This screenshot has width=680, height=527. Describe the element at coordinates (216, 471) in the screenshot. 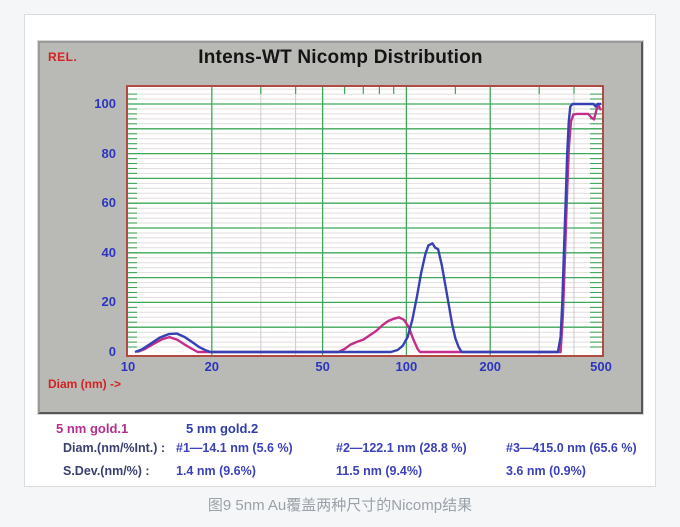

I see `sdev-peak1-value: 1.4 nm (9.6%)` at that location.